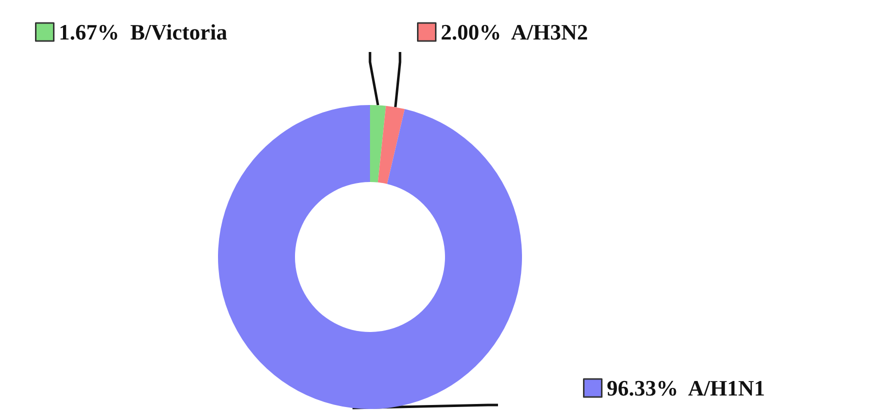  I want to click on legend-label: 96.33% A/H1N1, so click(686, 388).